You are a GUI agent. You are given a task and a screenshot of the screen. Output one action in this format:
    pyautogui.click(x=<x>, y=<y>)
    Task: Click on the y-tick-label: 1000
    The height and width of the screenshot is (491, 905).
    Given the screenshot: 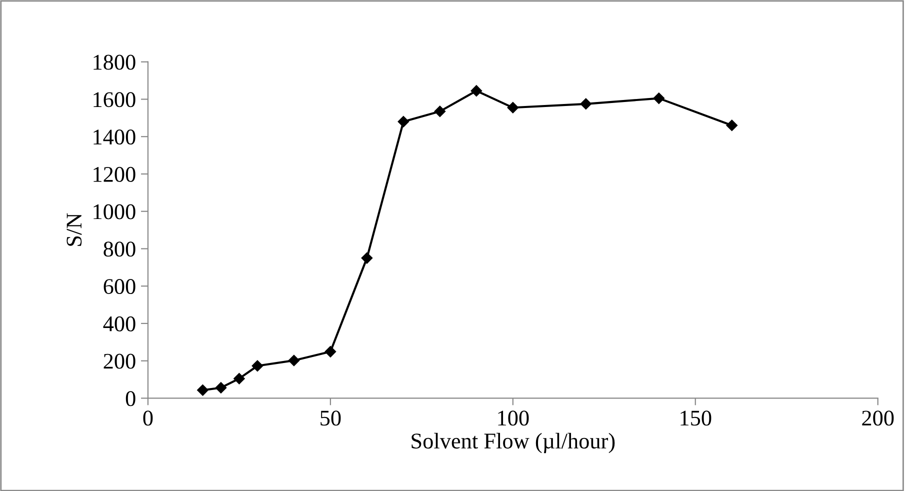 What is the action you would take?
    pyautogui.click(x=115, y=212)
    